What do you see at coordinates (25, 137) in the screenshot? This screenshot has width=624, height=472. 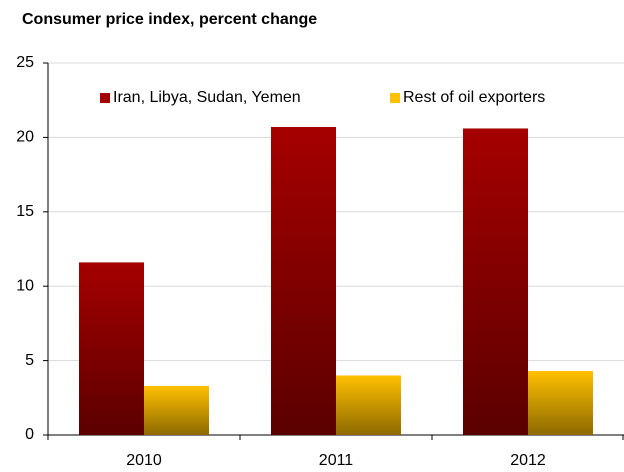 I see `y-tick-label: 20` at bounding box center [25, 137].